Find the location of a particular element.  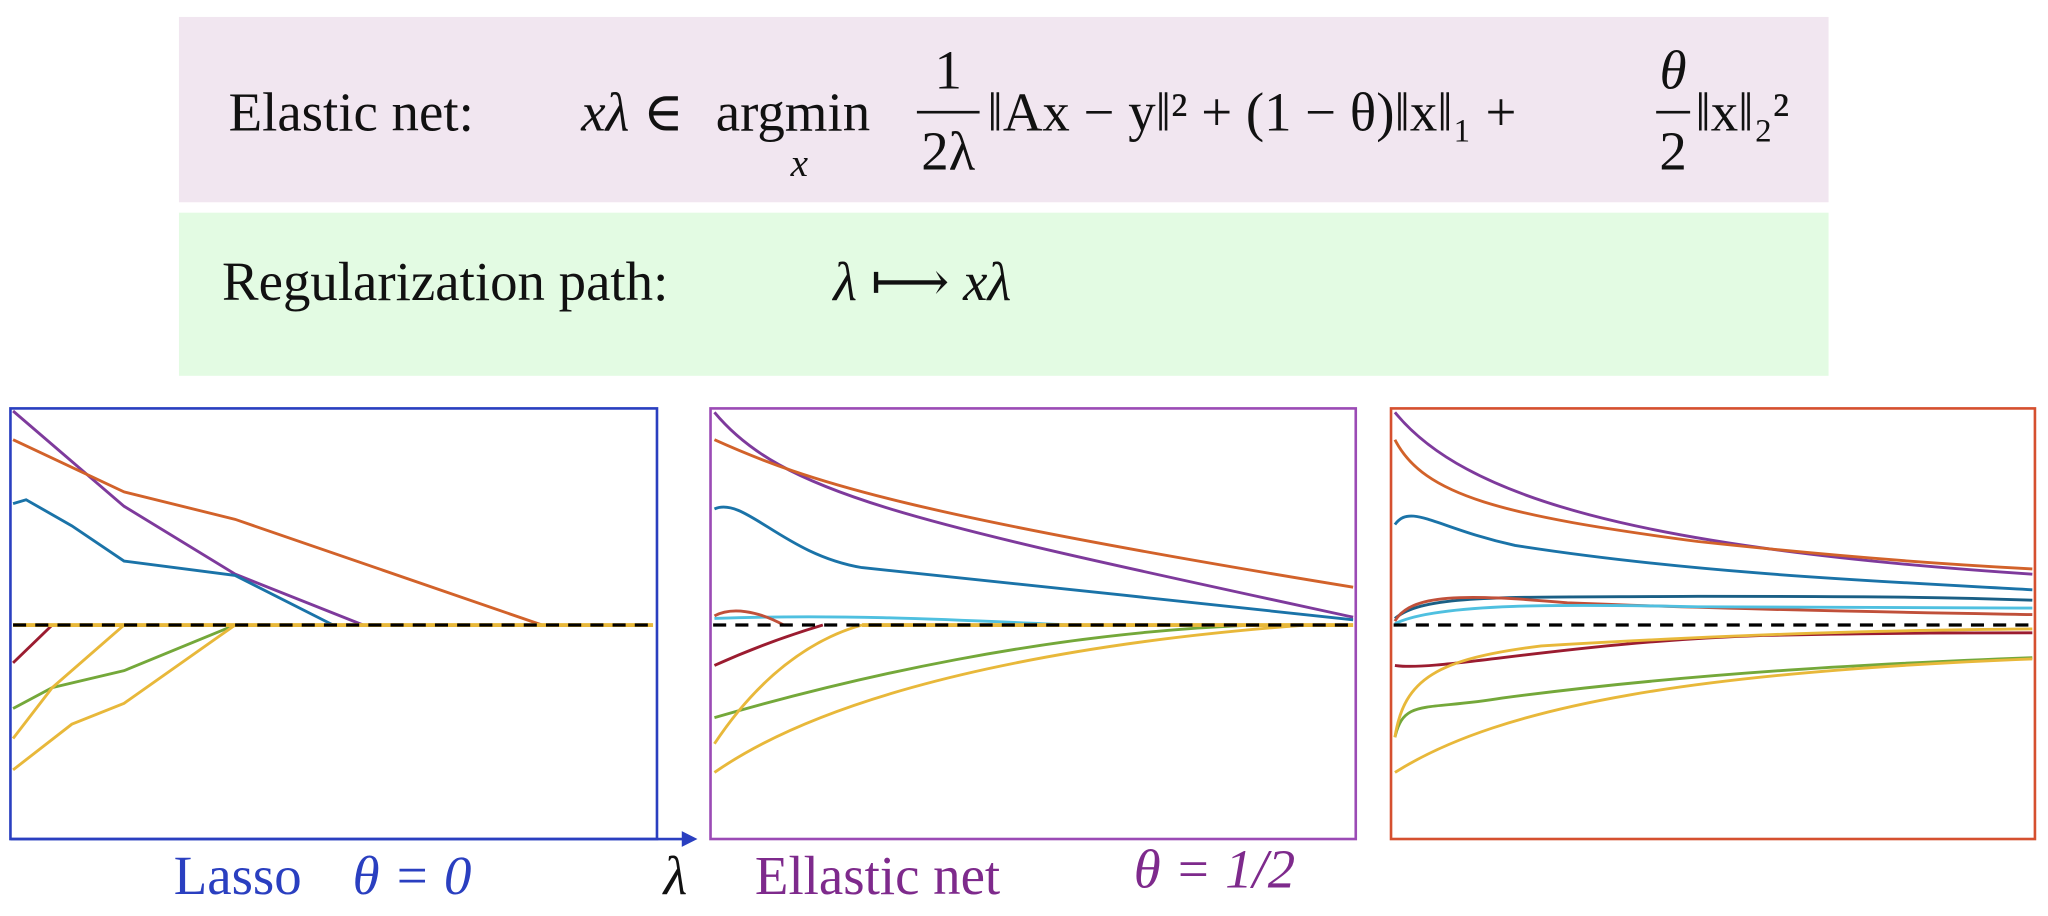

ridge-curves is located at coordinates (1713, 592).